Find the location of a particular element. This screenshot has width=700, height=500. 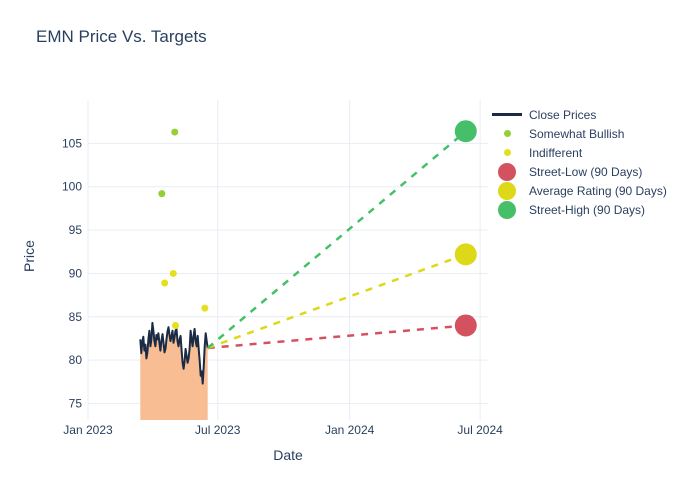

legend-label: Street-Low (90 Days) is located at coordinates (586, 171).